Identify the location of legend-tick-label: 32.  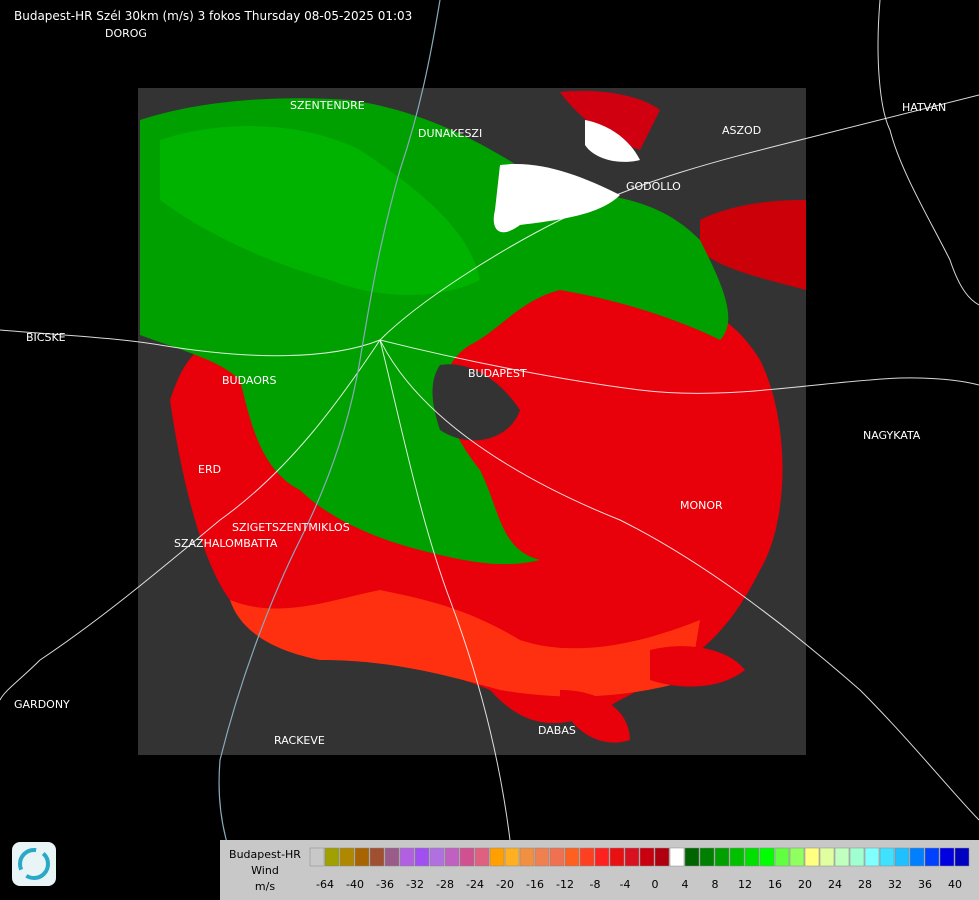
(895, 884).